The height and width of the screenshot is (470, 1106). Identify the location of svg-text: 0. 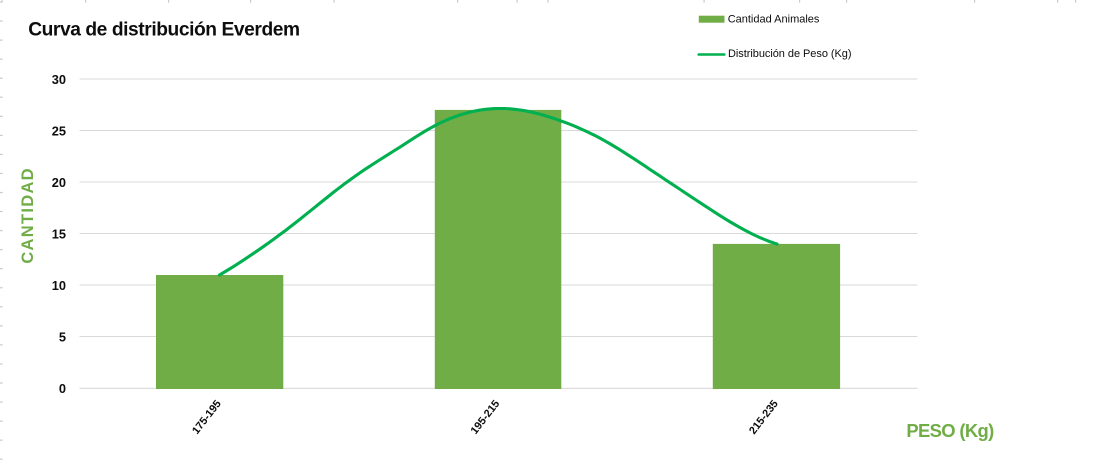
(62, 388).